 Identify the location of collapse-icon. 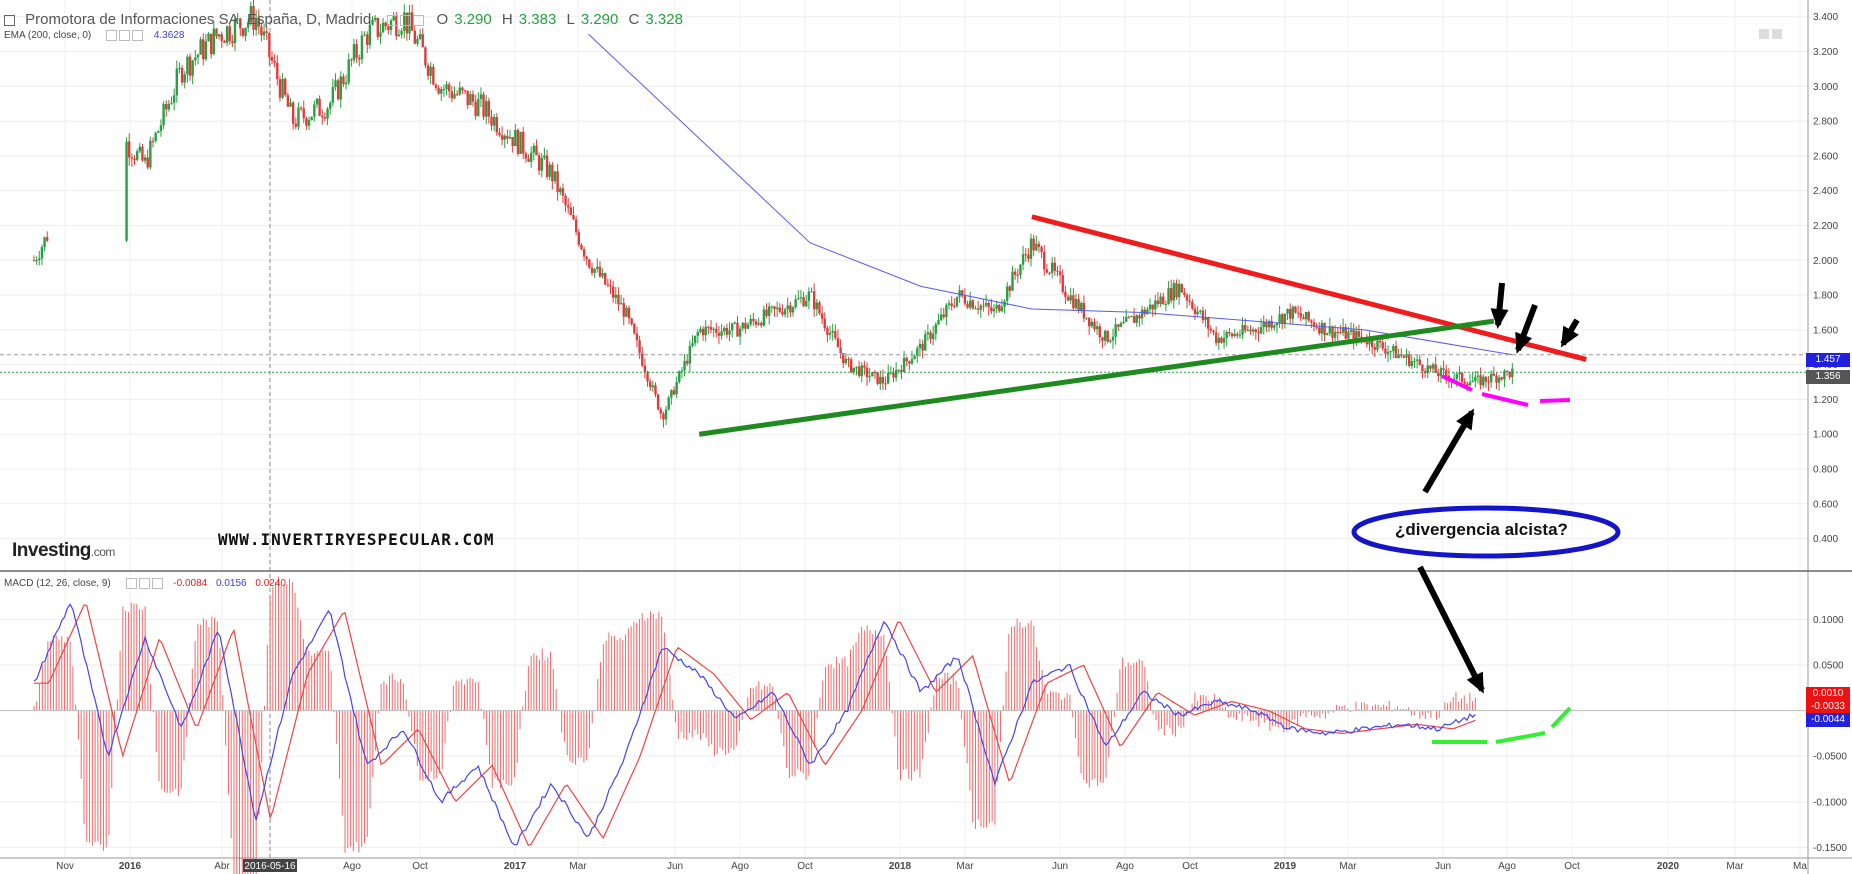
(9, 20).